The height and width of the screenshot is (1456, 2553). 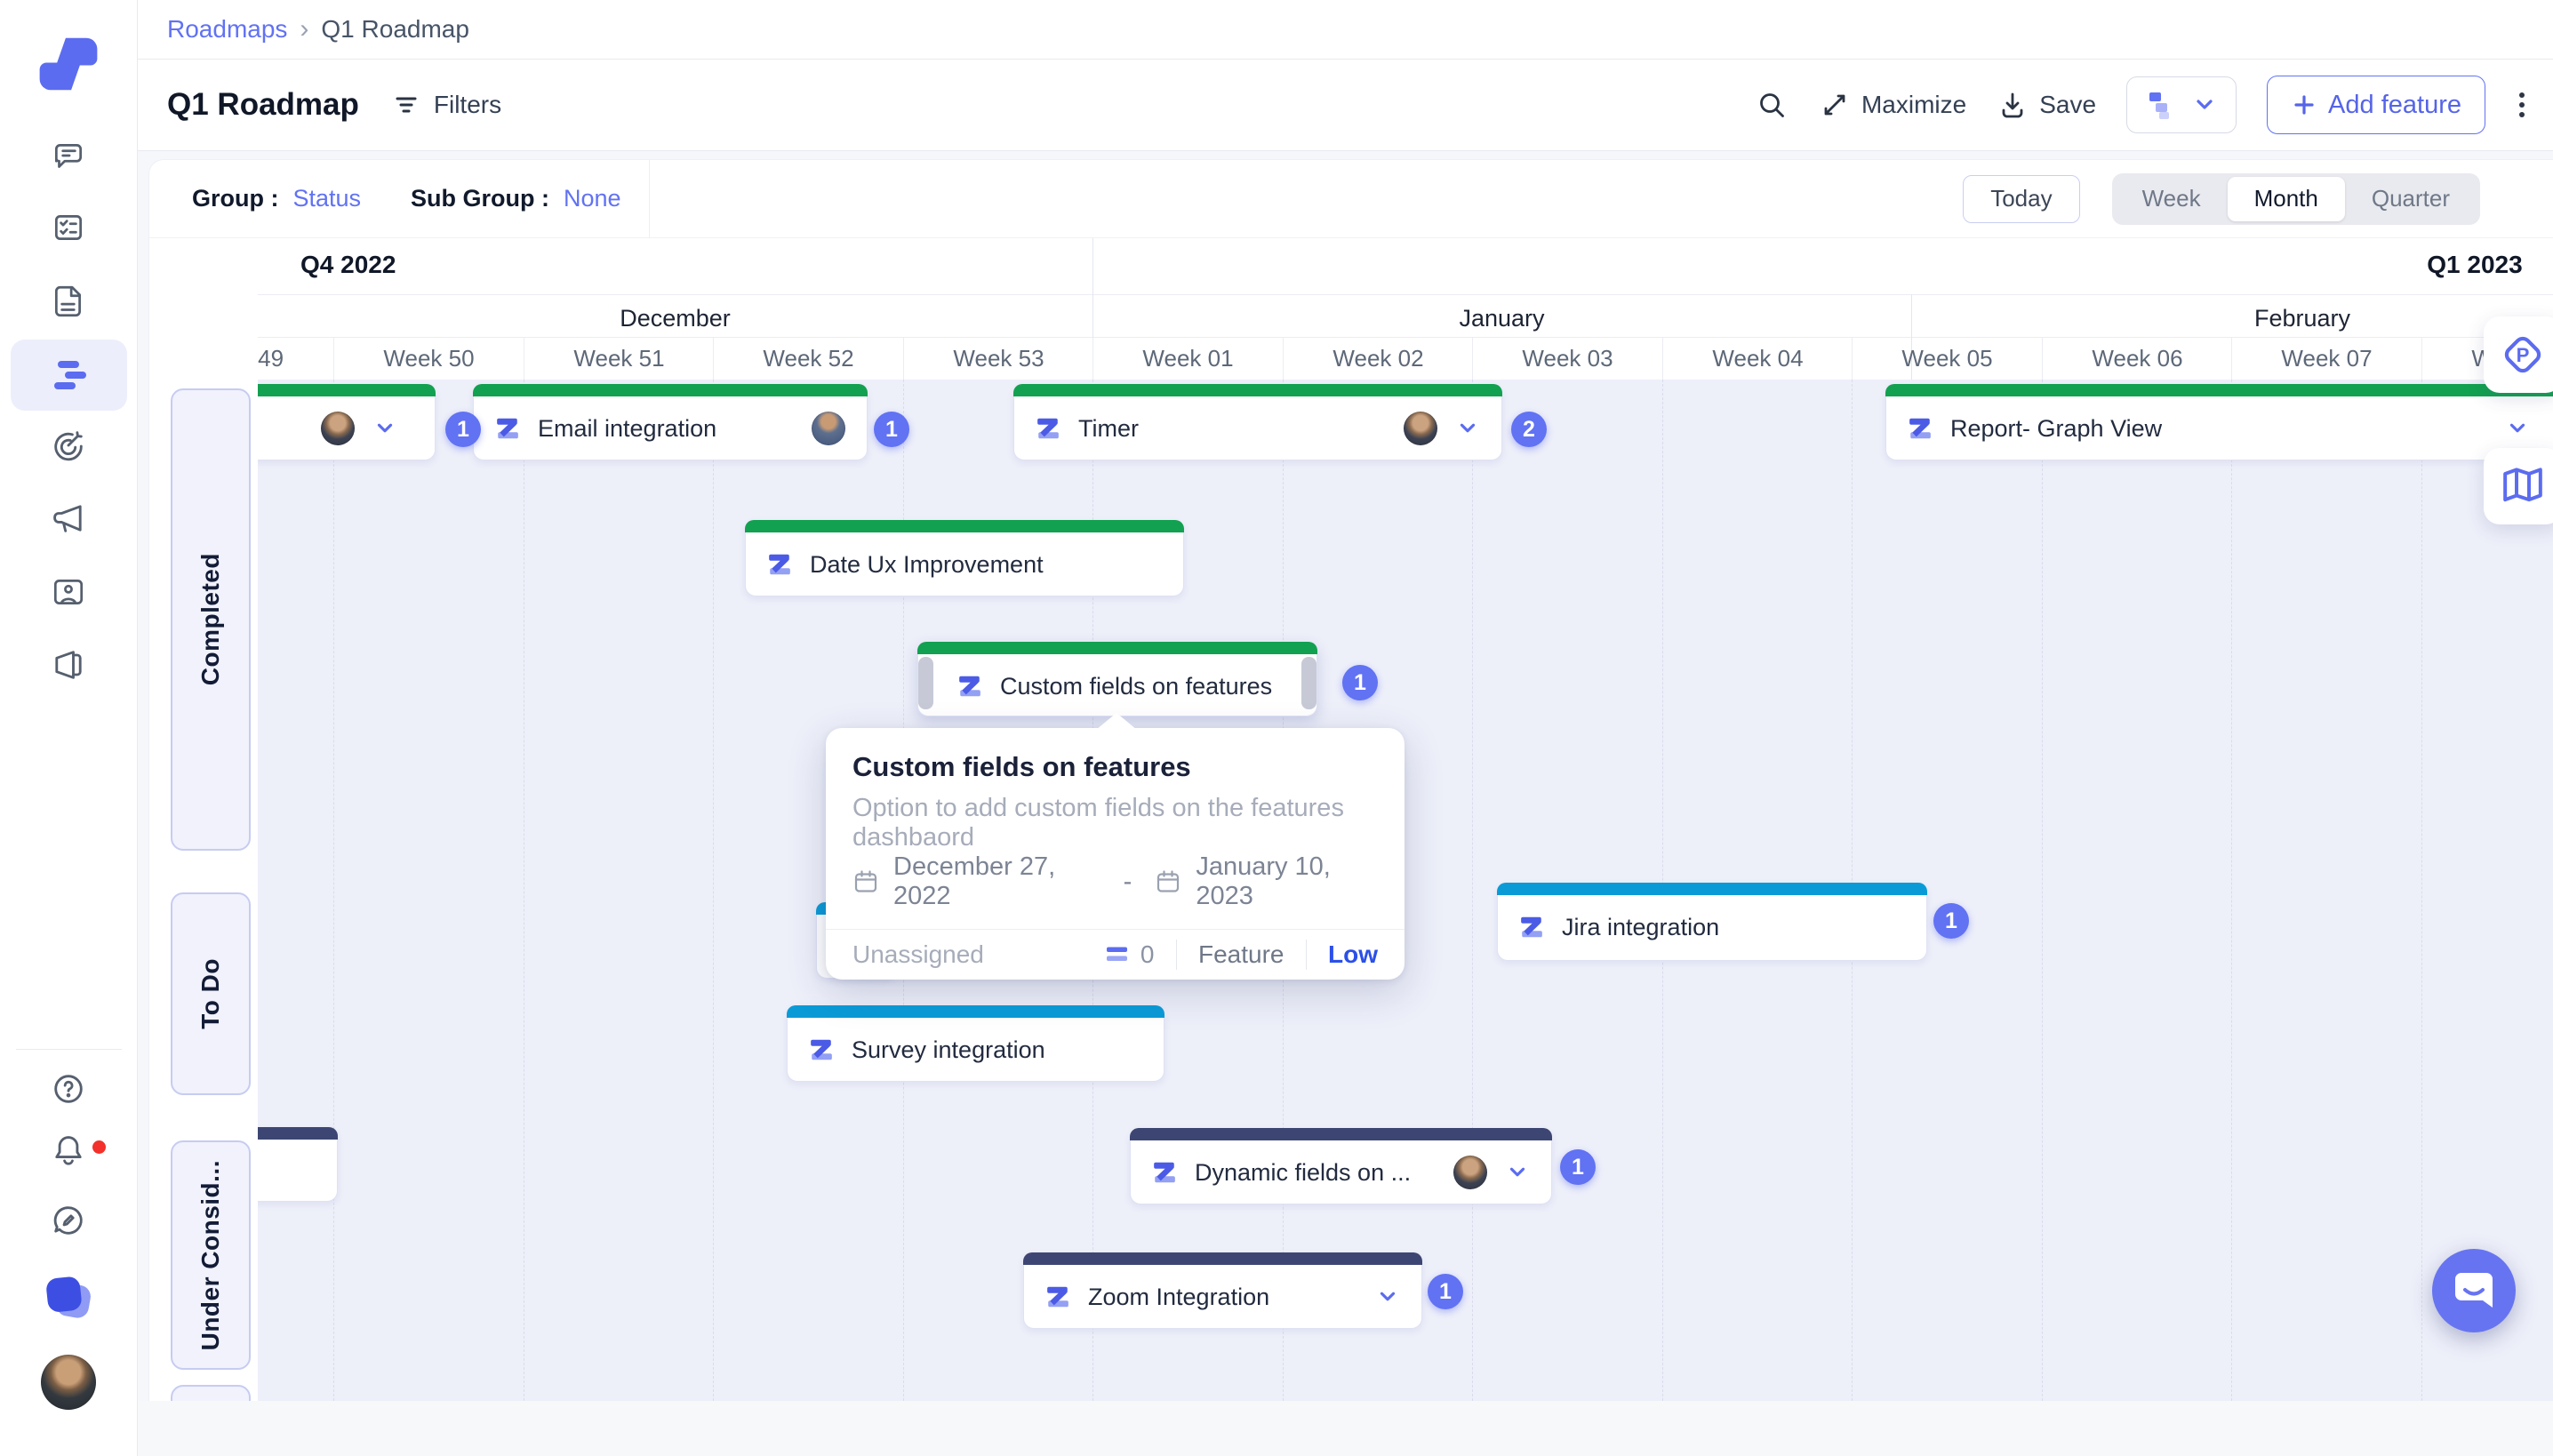 What do you see at coordinates (1117, 679) in the screenshot?
I see `feature-card-selected: Custom fields on features` at bounding box center [1117, 679].